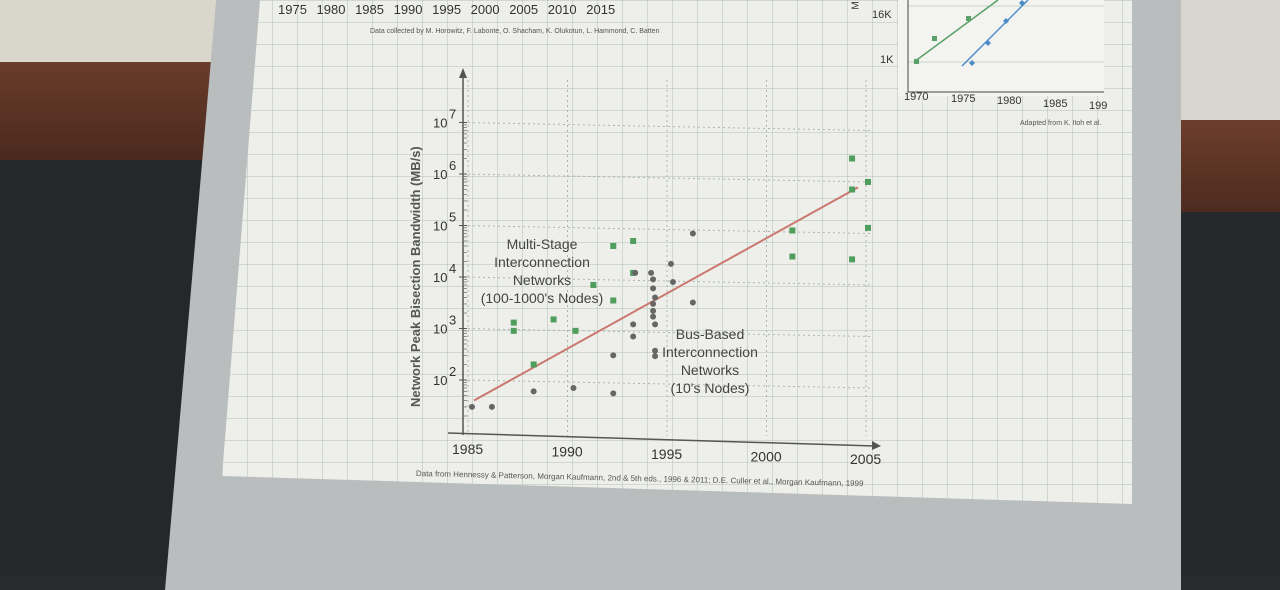 The width and height of the screenshot is (1280, 590). I want to click on inset-chart-plot, so click(1005, 46).